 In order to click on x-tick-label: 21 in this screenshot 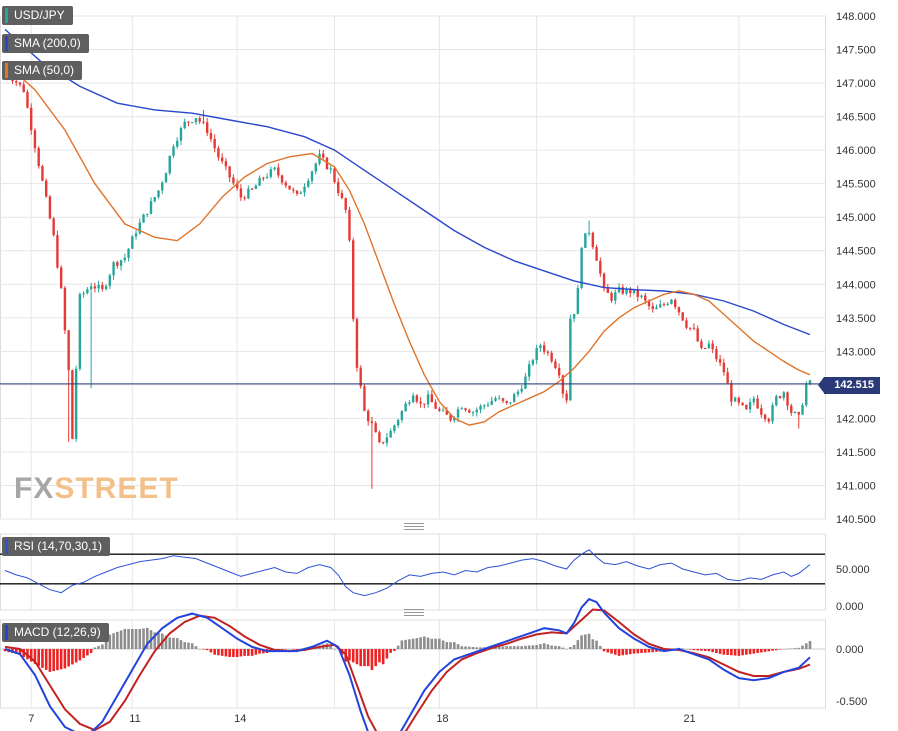, I will do `click(689, 719)`.